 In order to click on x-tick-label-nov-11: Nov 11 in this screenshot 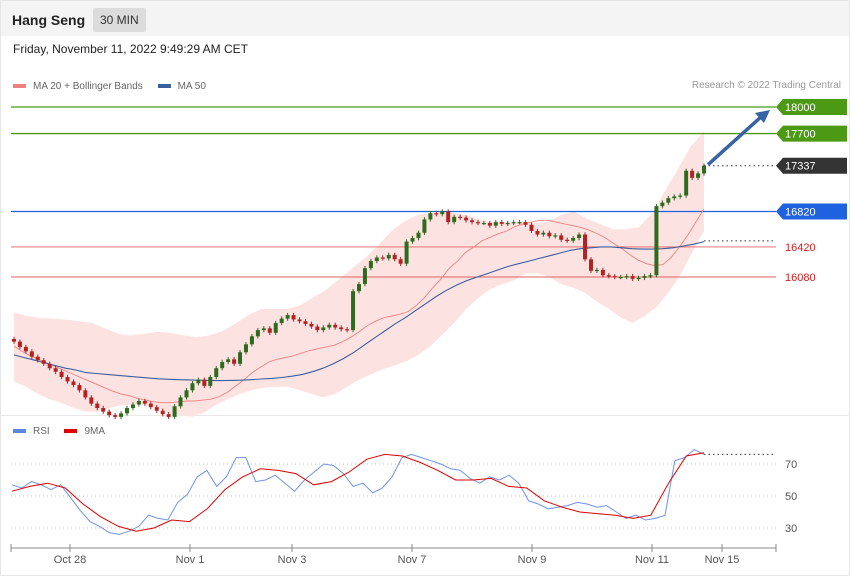, I will do `click(652, 560)`.